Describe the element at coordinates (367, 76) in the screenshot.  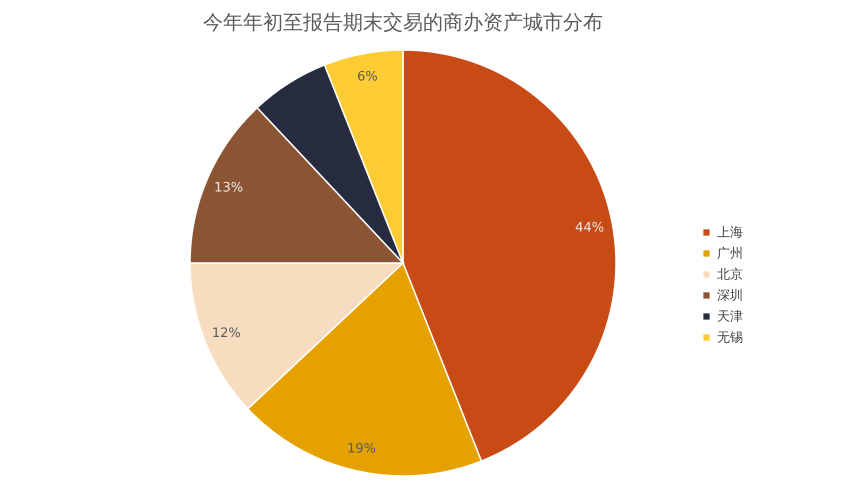
I see `data-label: 6%` at that location.